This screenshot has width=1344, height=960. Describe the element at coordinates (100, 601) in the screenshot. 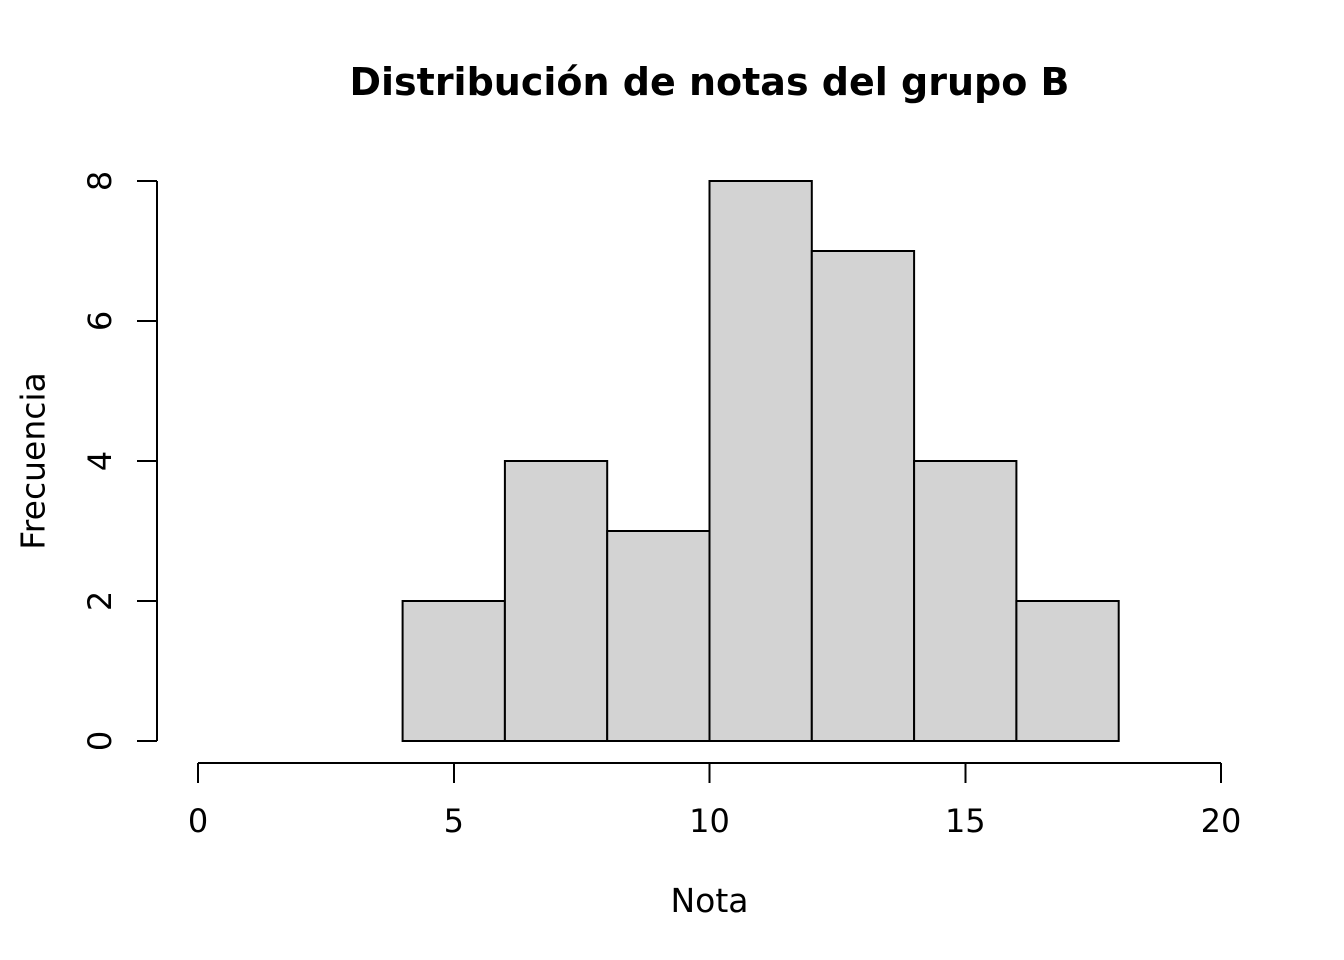

I see `y-tick-label: 2` at that location.